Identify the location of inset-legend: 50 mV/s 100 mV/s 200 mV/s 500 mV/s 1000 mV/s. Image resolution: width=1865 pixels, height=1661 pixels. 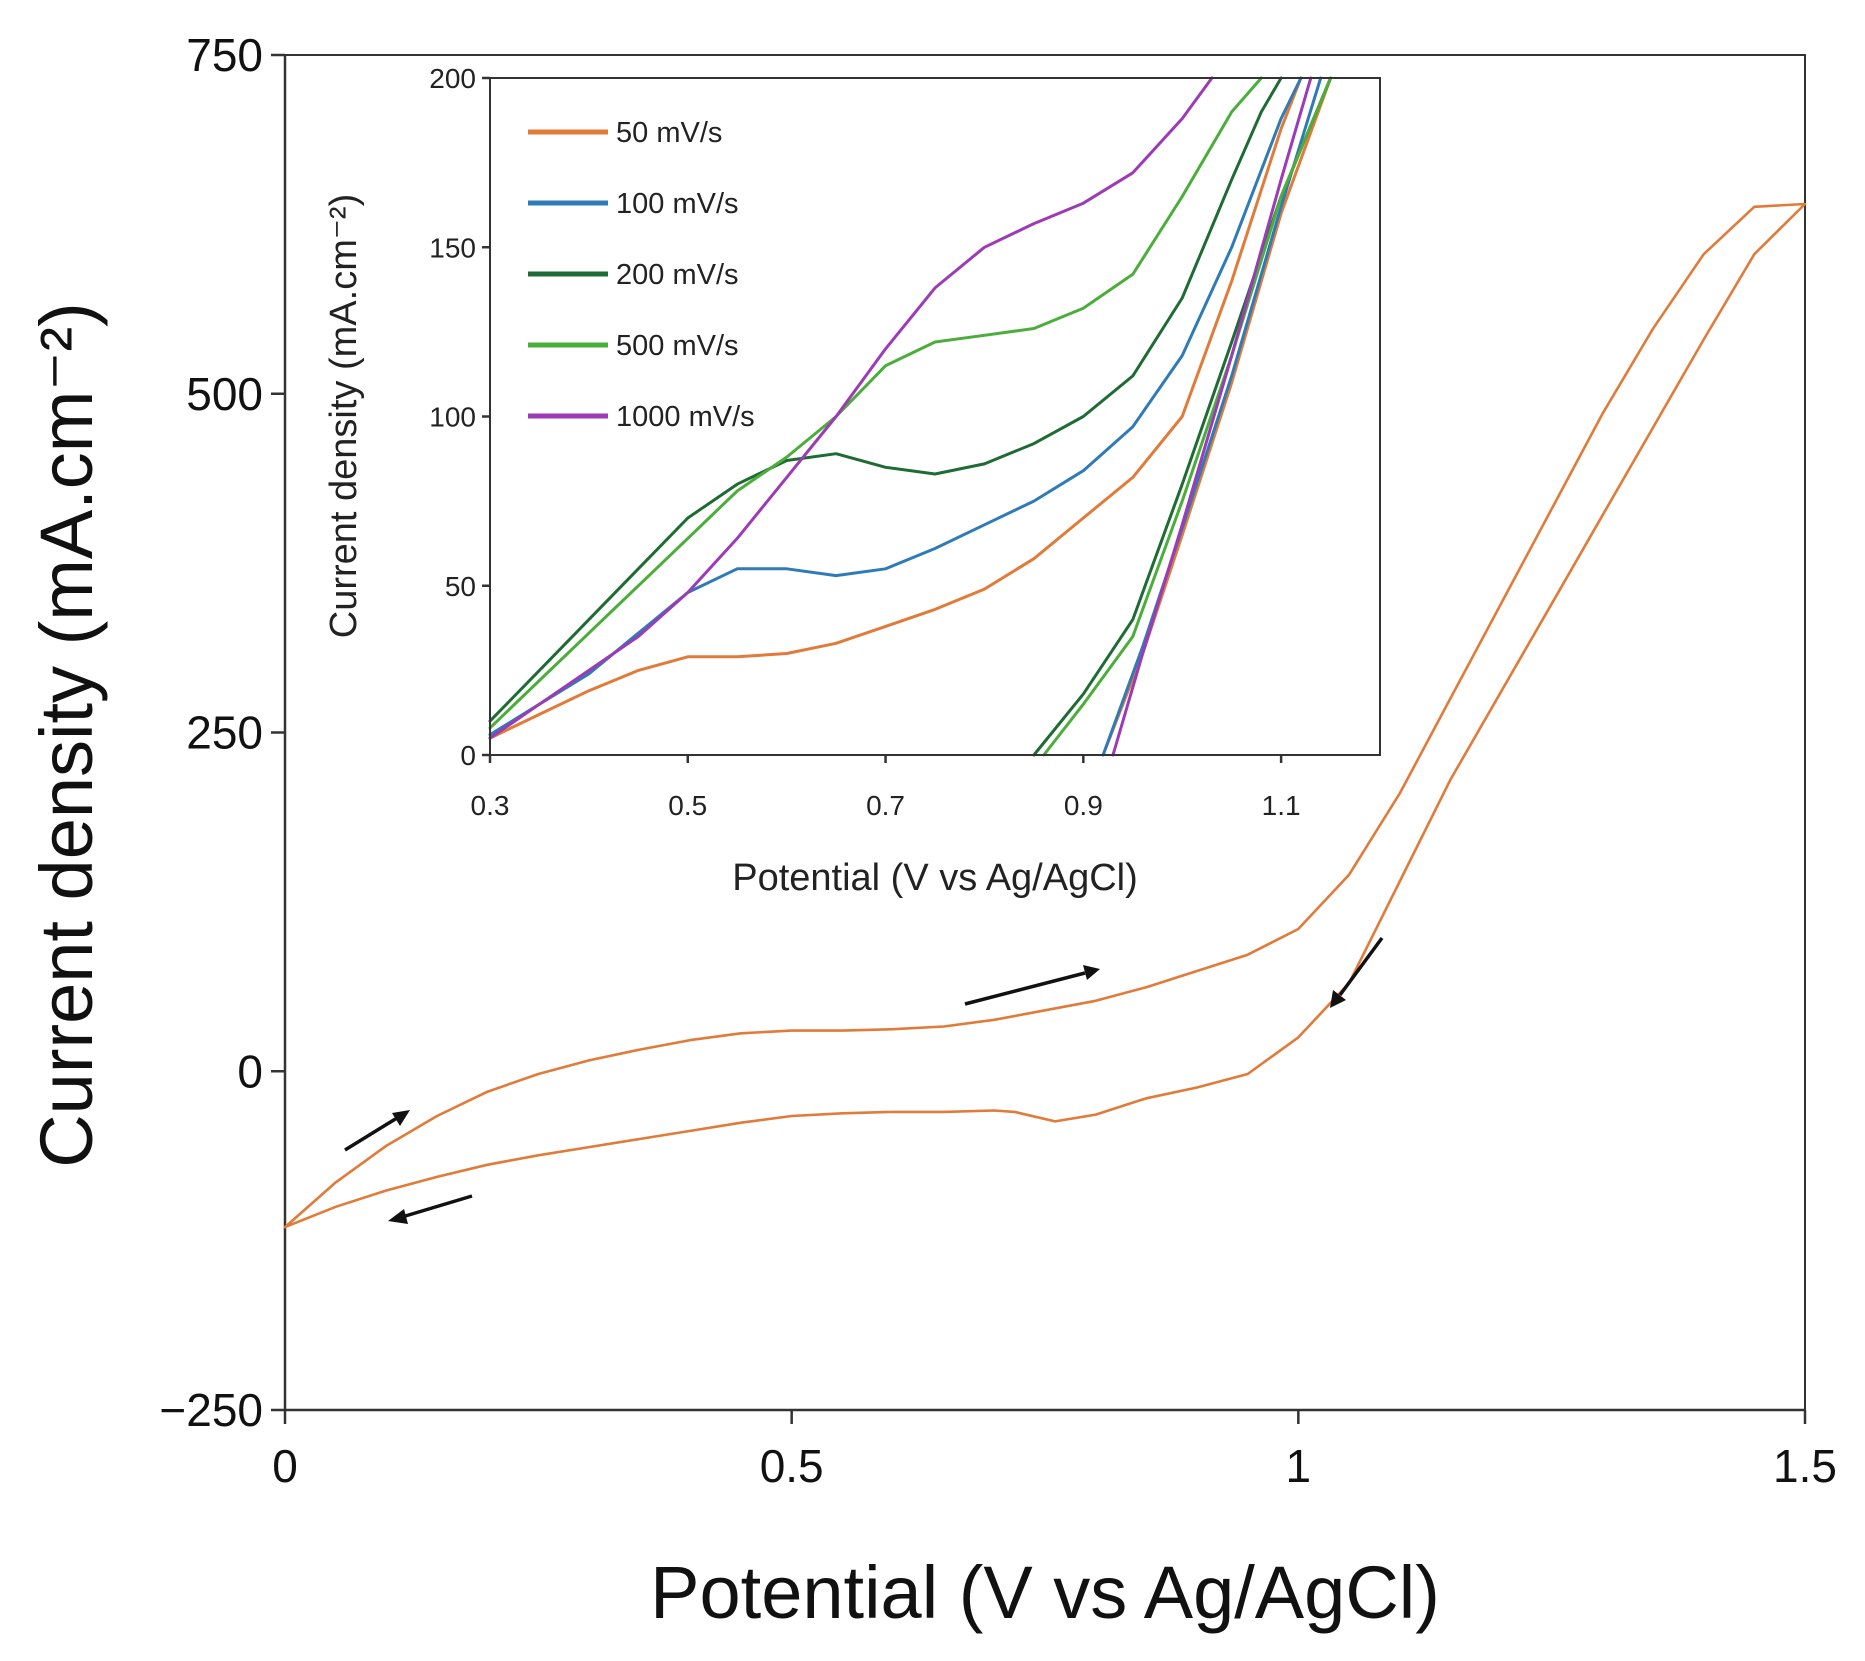
(641, 275).